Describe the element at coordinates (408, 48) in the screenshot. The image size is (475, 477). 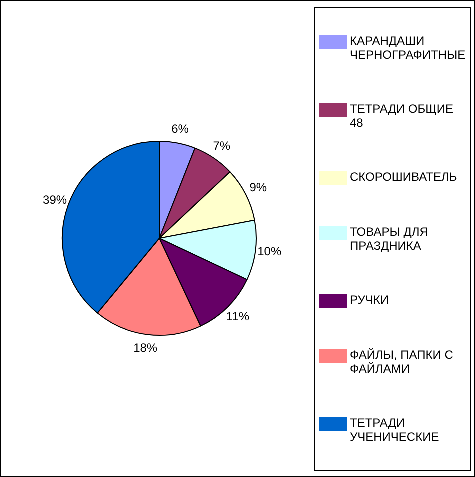
I see `legend-label: КАРАНДАШИ ЧЕРНОГРАФИТНЫЕ` at that location.